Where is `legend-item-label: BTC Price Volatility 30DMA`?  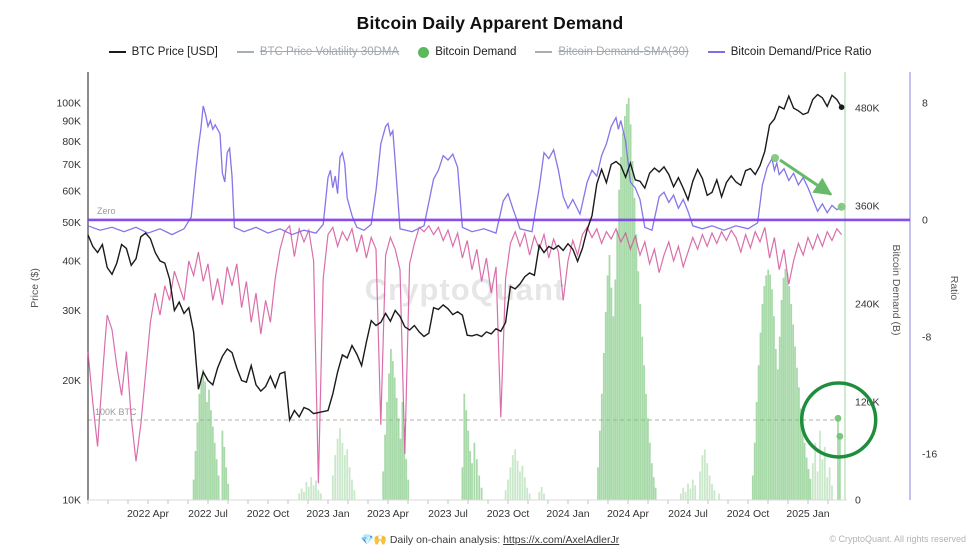
legend-item-label: BTC Price Volatility 30DMA is located at coordinates (329, 52).